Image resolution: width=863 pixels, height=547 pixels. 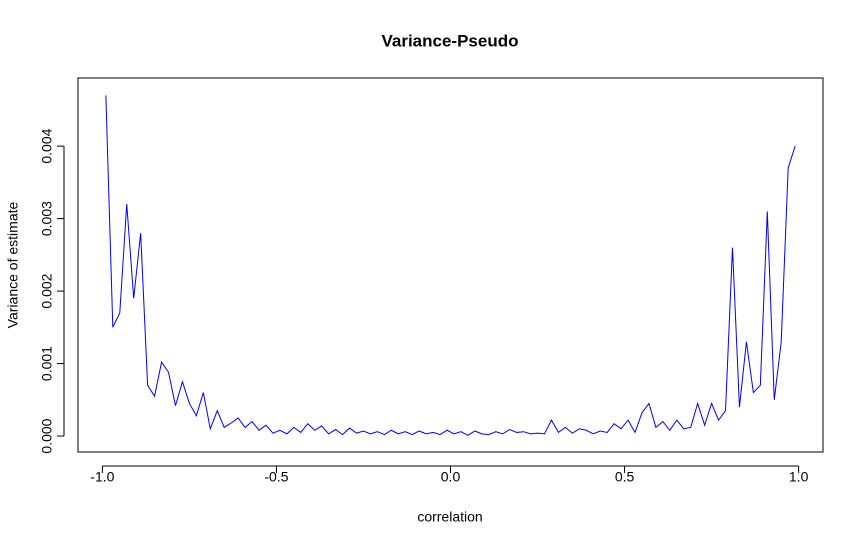 I want to click on y-tick-label: 0.004, so click(x=47, y=145).